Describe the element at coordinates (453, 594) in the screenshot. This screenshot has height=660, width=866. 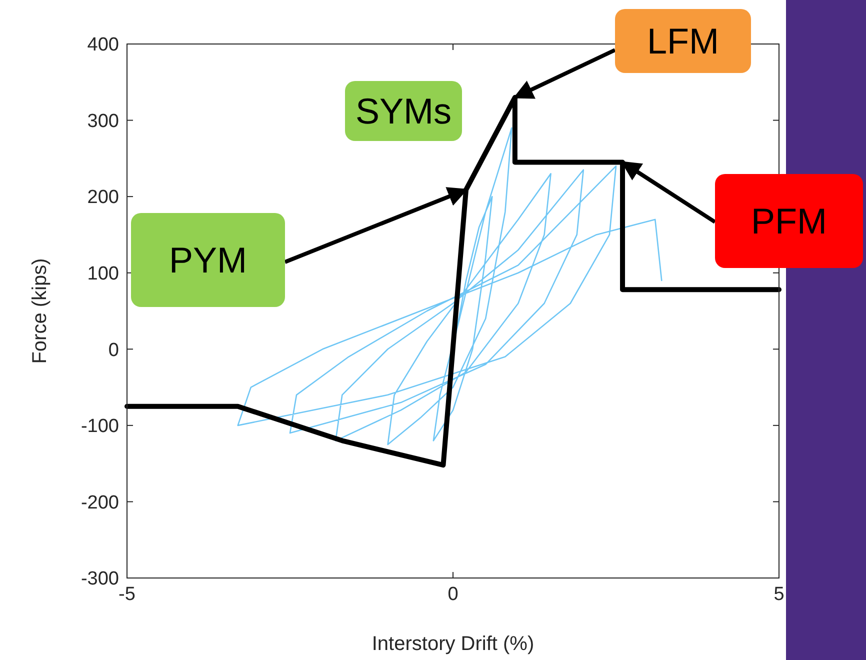
I see `x-tick-label: 0` at that location.